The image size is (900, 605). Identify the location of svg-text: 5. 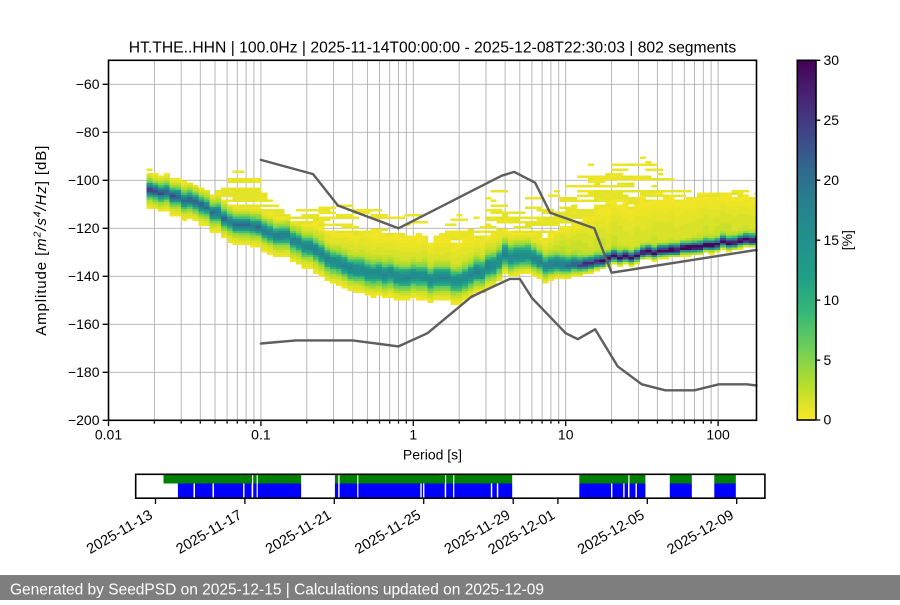
(828, 360).